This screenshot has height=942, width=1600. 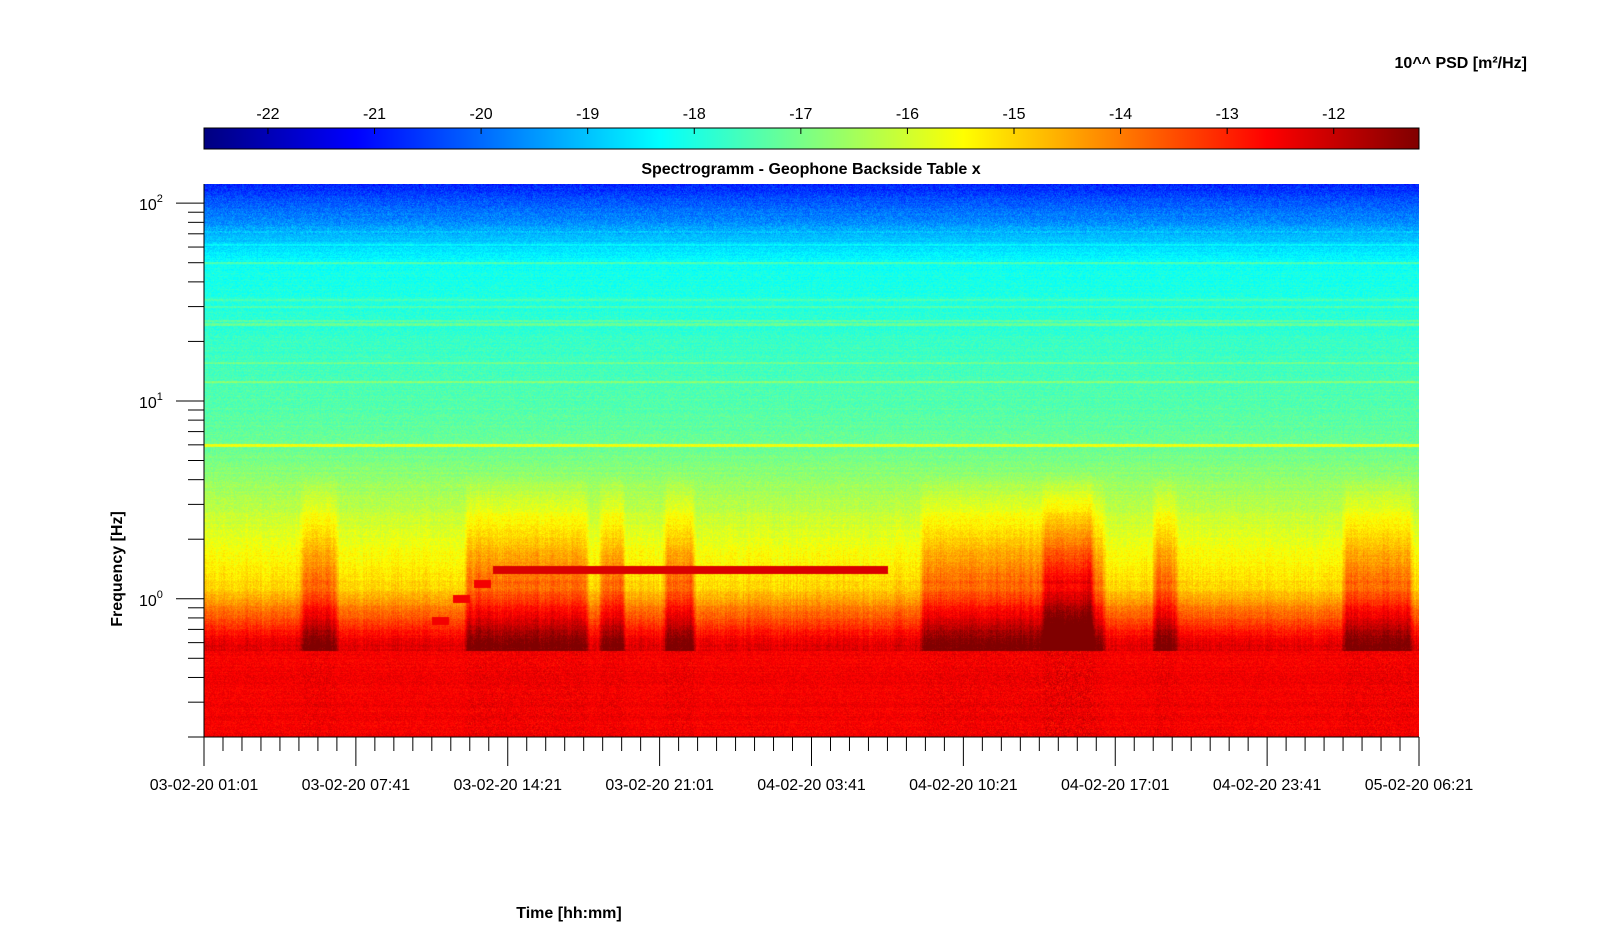 I want to click on y-tick-label: 10², so click(x=151, y=203).